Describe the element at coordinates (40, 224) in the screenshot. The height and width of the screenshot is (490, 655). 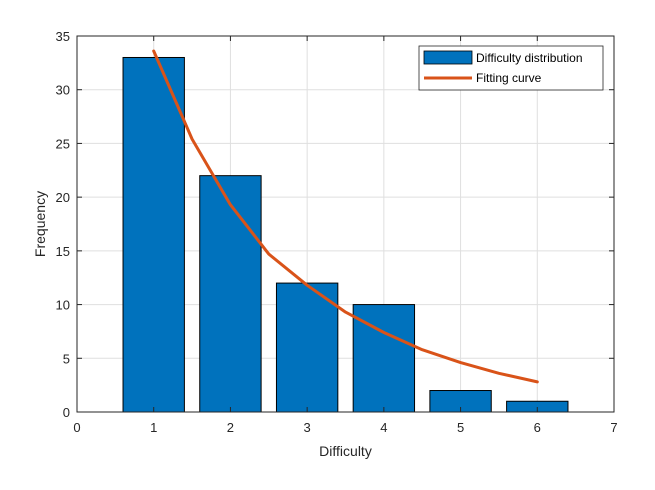
I see `y-axis-title: Frequency` at that location.